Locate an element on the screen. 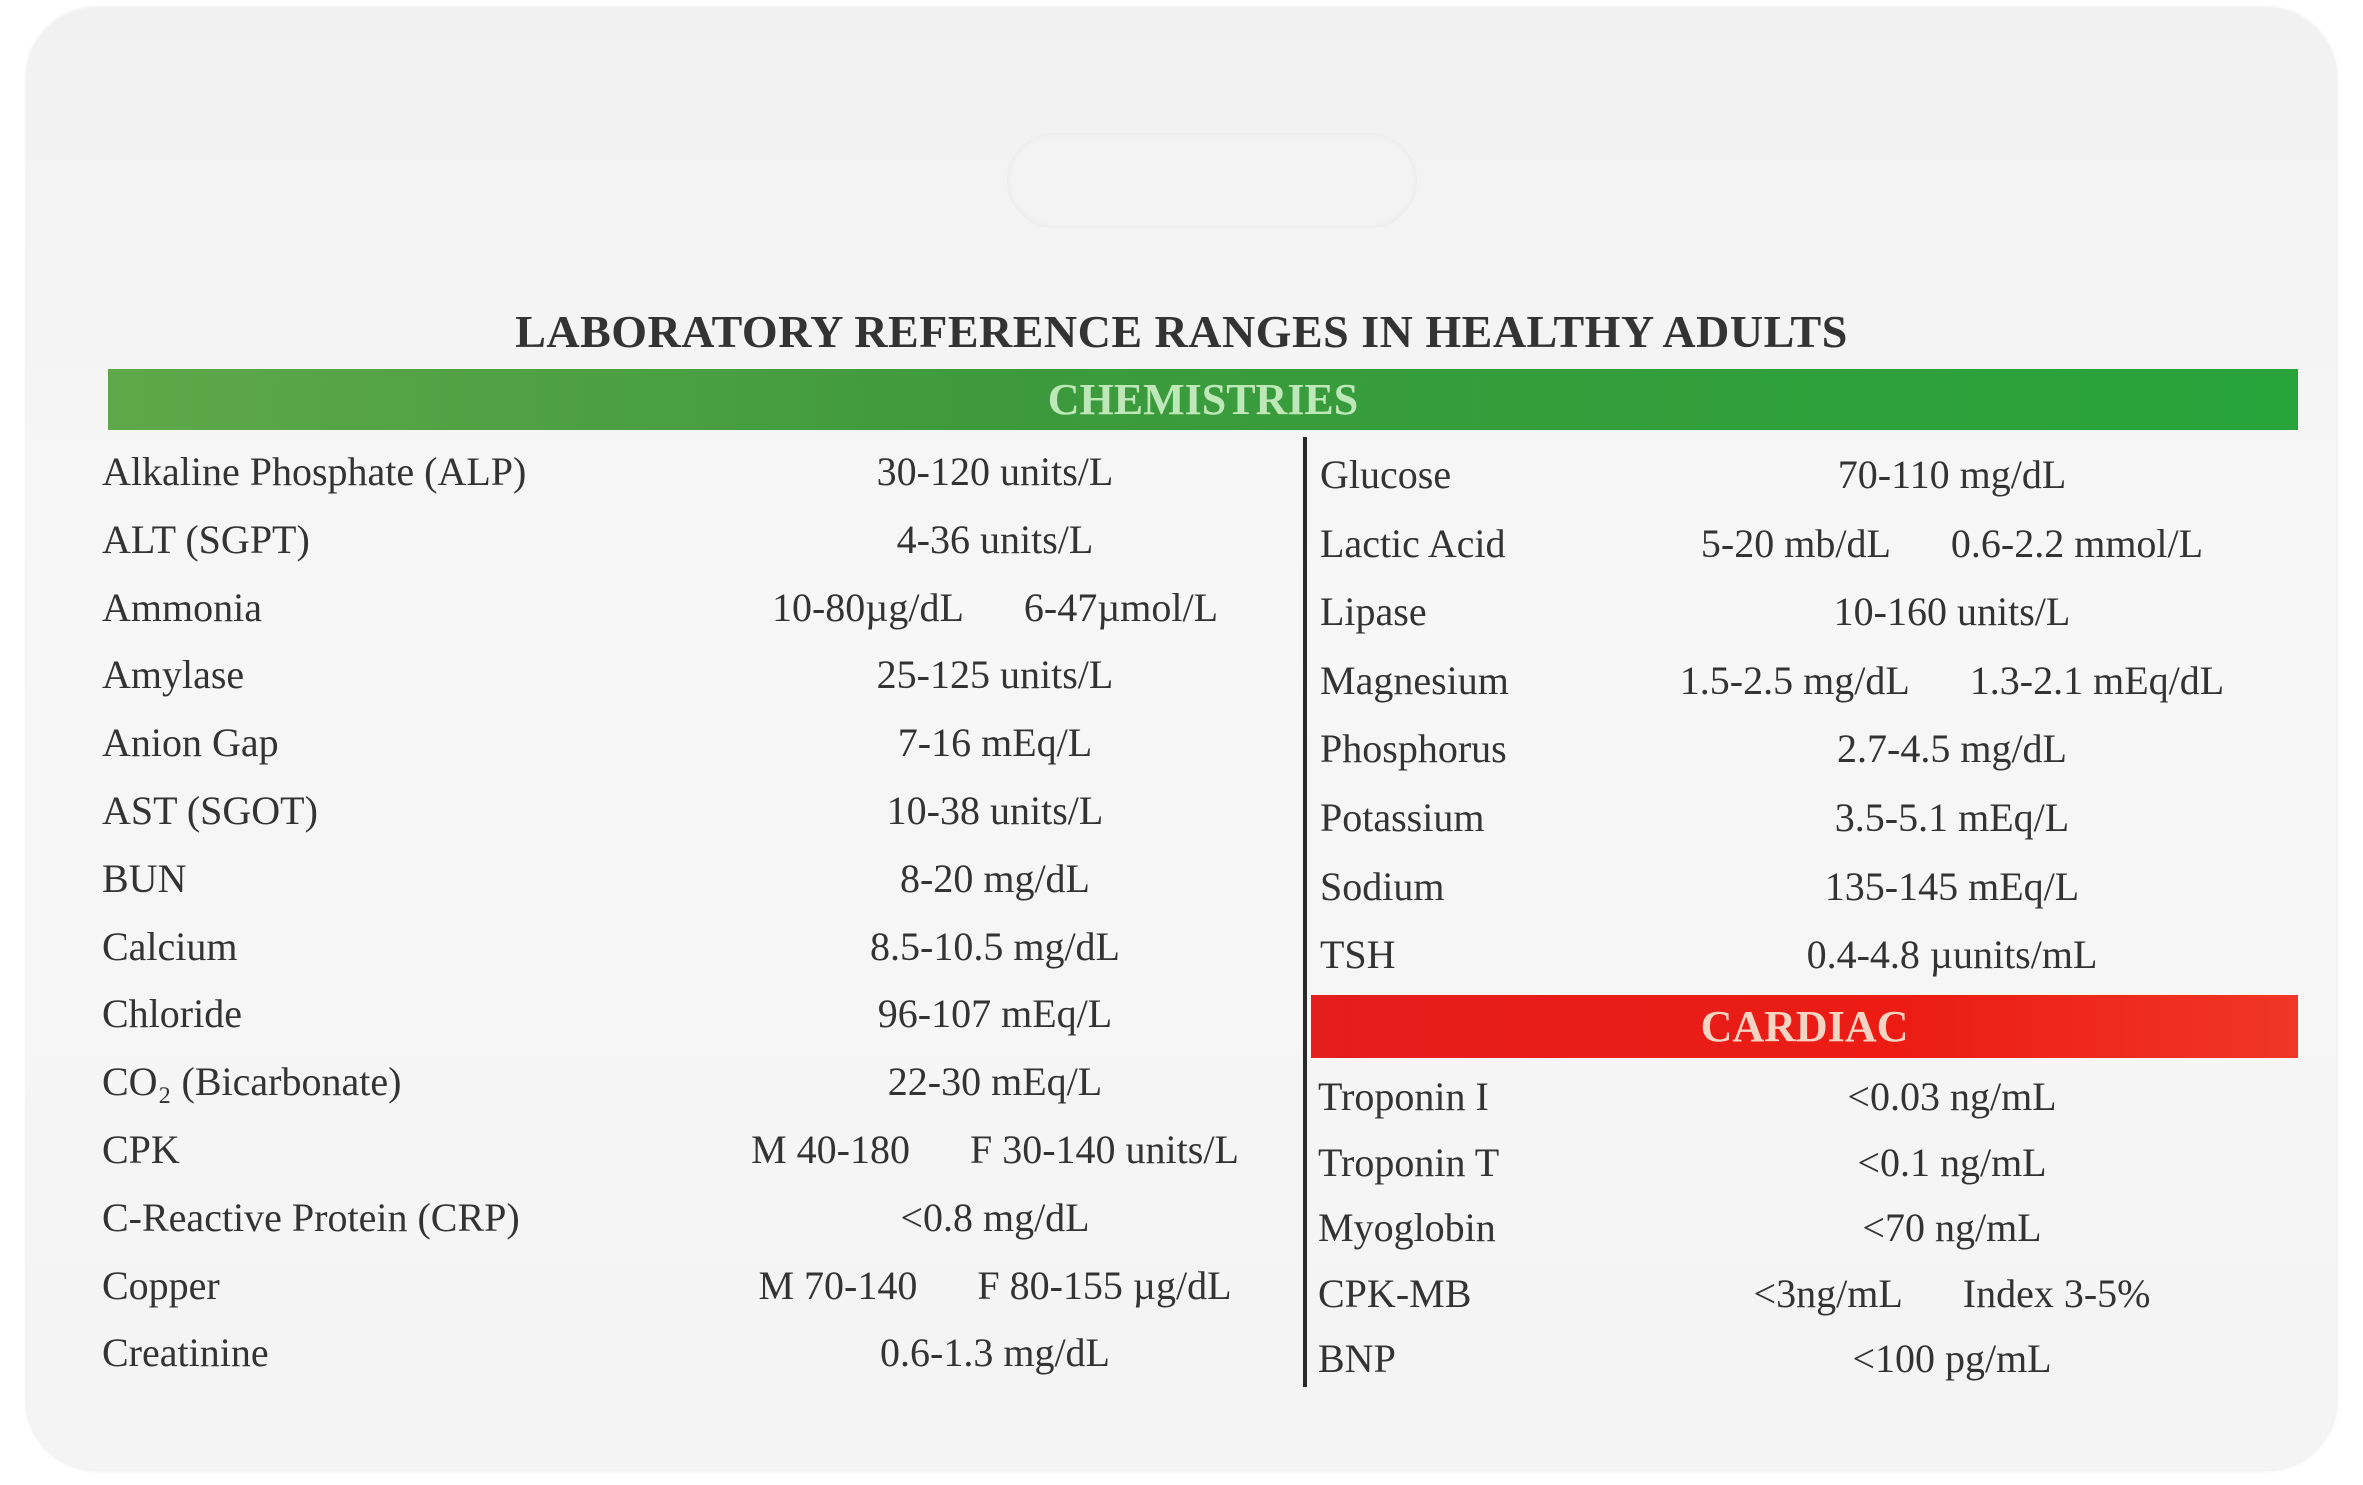 The image size is (2363, 1485). reference-range: 6-47µmol/L is located at coordinates (1121, 607).